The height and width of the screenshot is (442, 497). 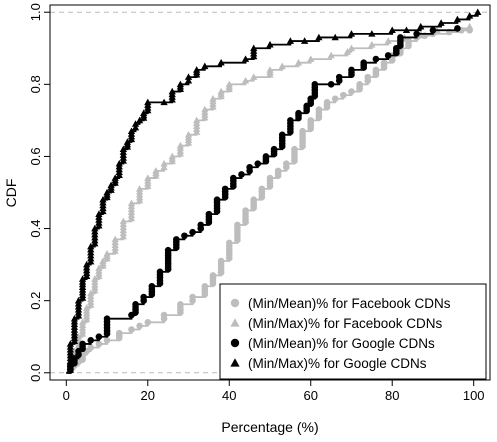 What do you see at coordinates (274, 391) in the screenshot?
I see `x-axis: 0 20 40 60 80 100` at bounding box center [274, 391].